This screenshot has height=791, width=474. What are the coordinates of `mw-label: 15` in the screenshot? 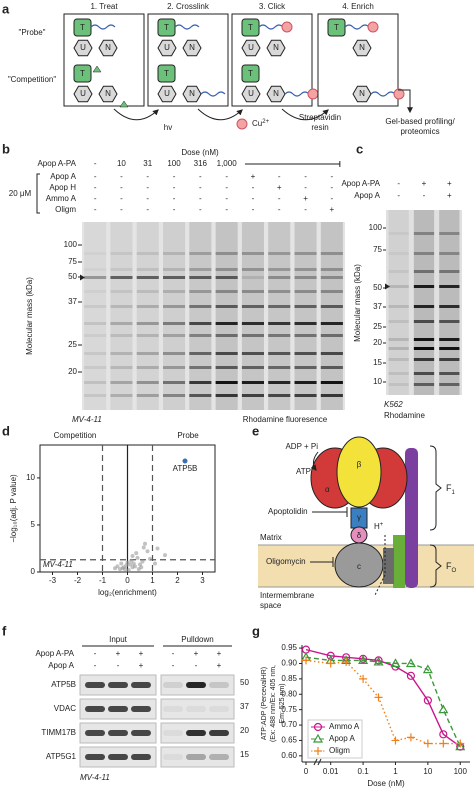 It's located at (377, 362).